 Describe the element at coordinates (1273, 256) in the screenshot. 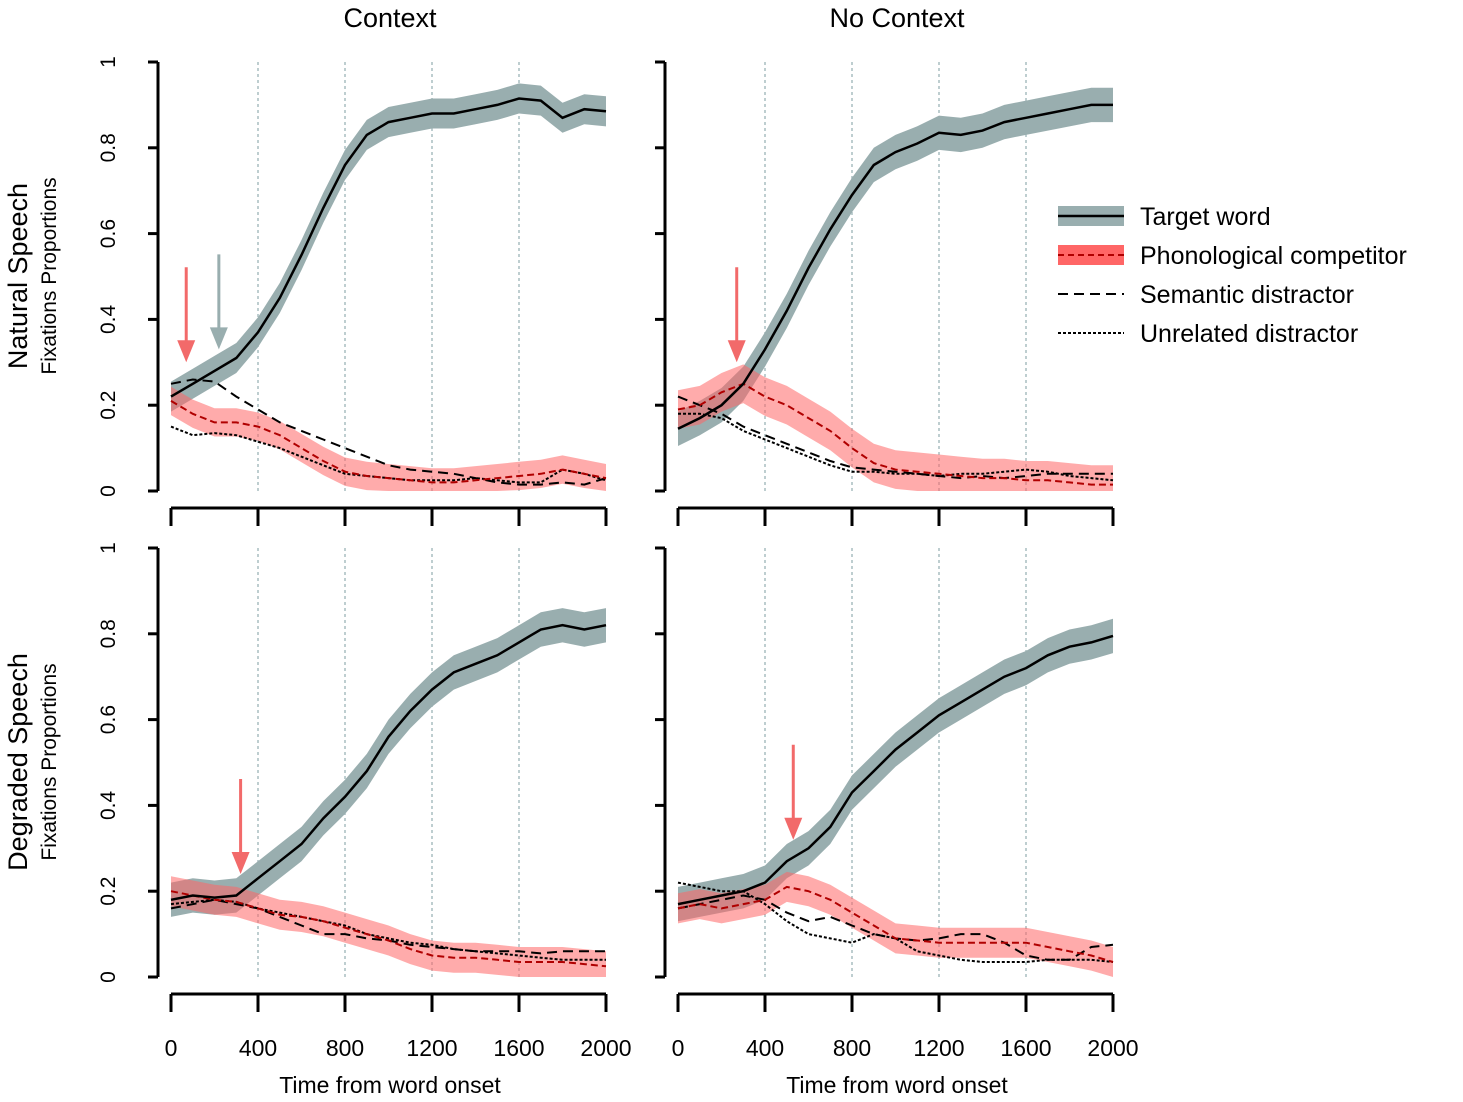

I see `legend-label-phonological: Phonological competitor` at that location.